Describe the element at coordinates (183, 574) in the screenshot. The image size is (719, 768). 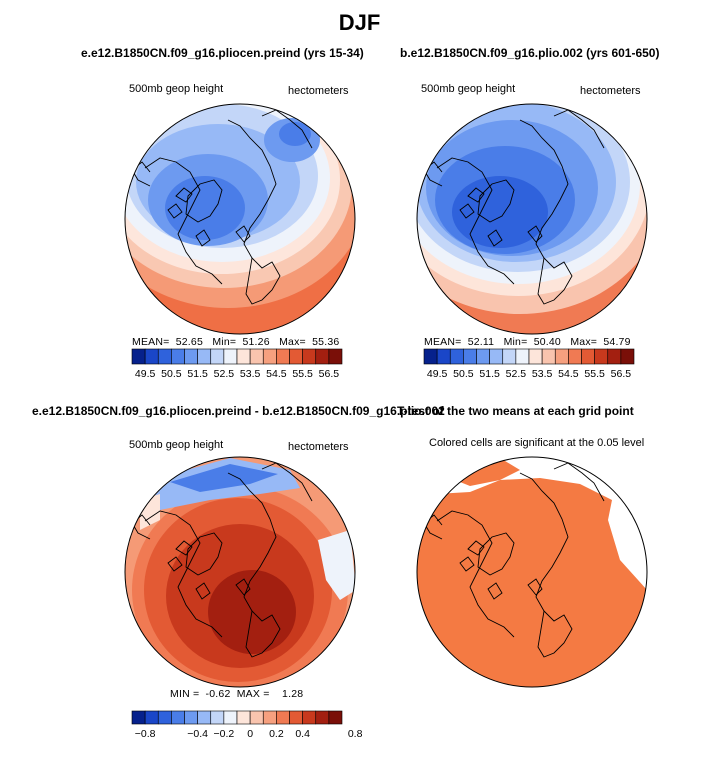
I see `canada-coast` at that location.